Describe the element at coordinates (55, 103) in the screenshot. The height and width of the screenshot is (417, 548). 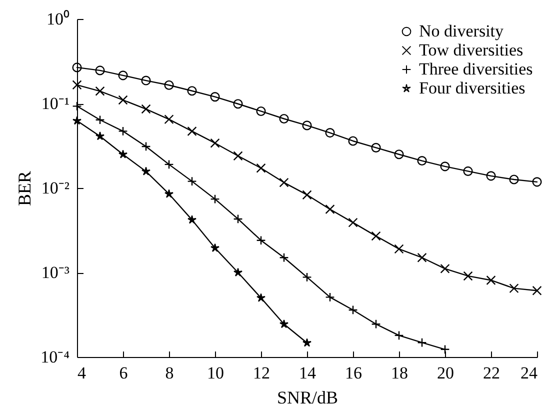
I see `y-tick-label: 10⁻¹` at that location.